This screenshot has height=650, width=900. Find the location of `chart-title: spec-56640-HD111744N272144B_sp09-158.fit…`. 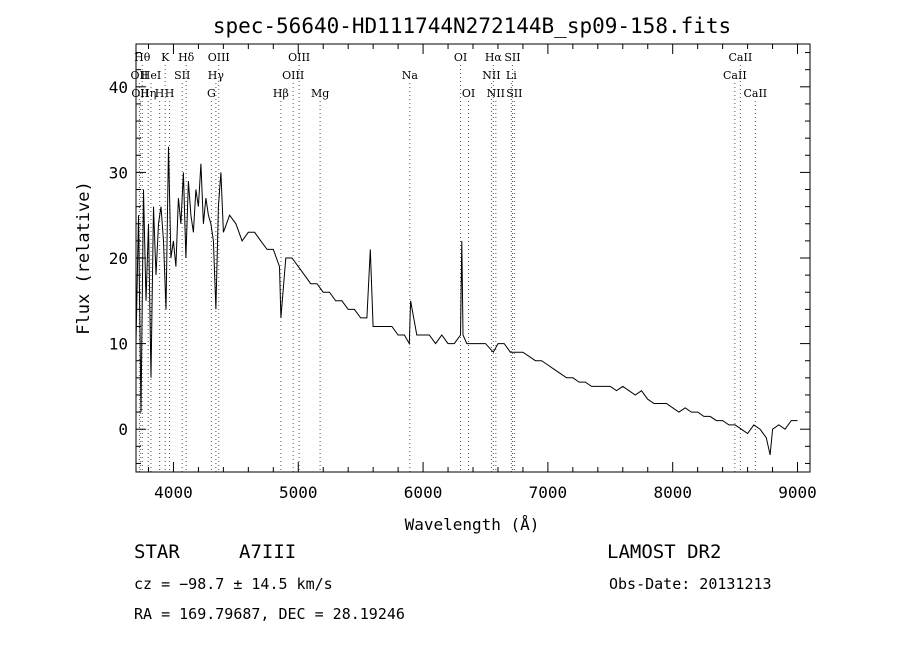

chart-title: spec-56640-HD111744N272144B_sp09-158.fit… is located at coordinates (472, 26).